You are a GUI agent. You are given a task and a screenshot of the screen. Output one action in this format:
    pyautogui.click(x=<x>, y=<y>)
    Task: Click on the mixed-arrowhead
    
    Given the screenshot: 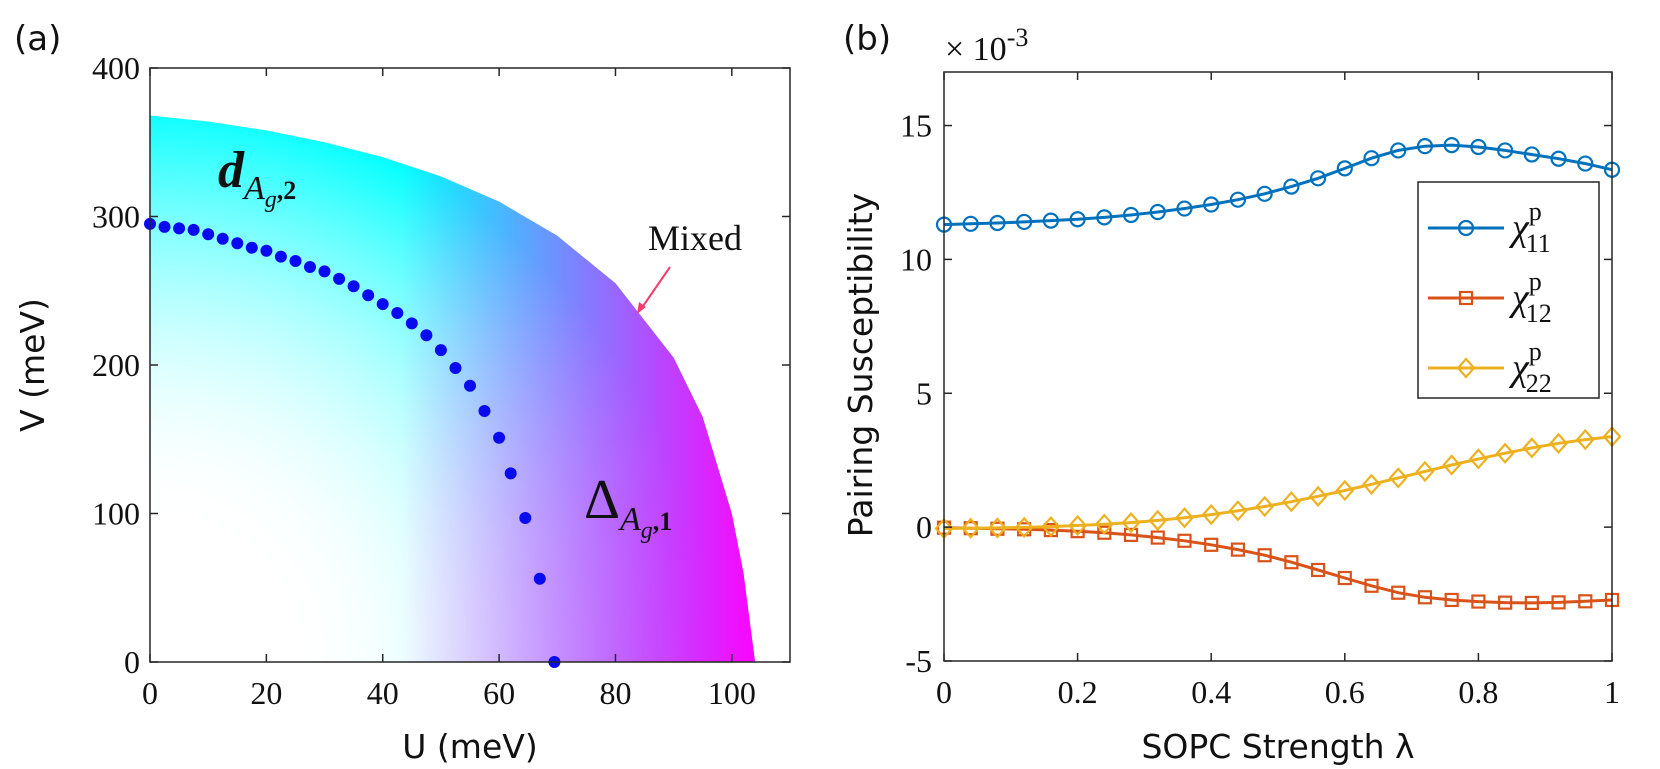 What is the action you would take?
    pyautogui.click(x=641, y=308)
    